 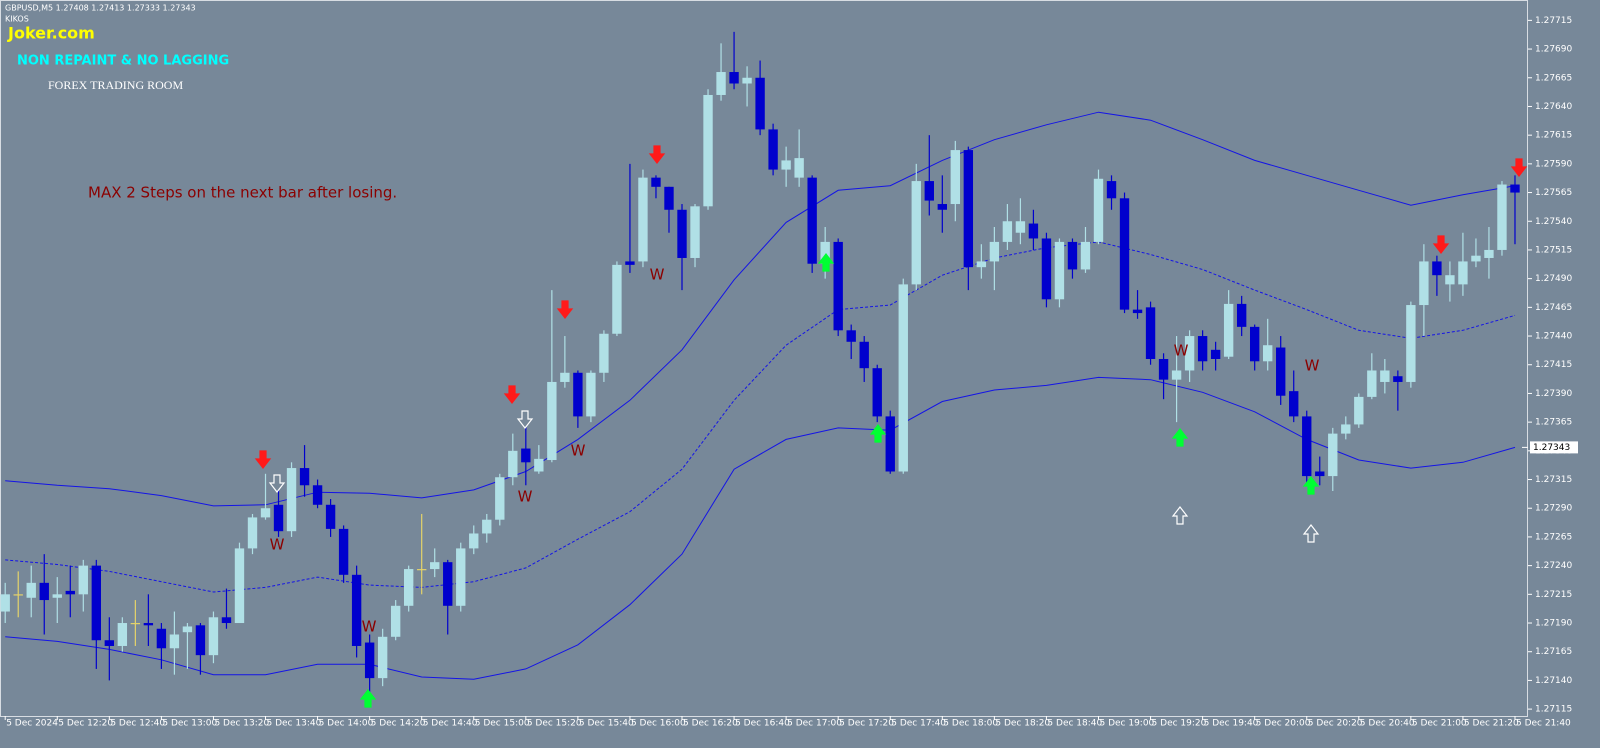 I want to click on y-tick-label: 1.27715, so click(x=1553, y=21).